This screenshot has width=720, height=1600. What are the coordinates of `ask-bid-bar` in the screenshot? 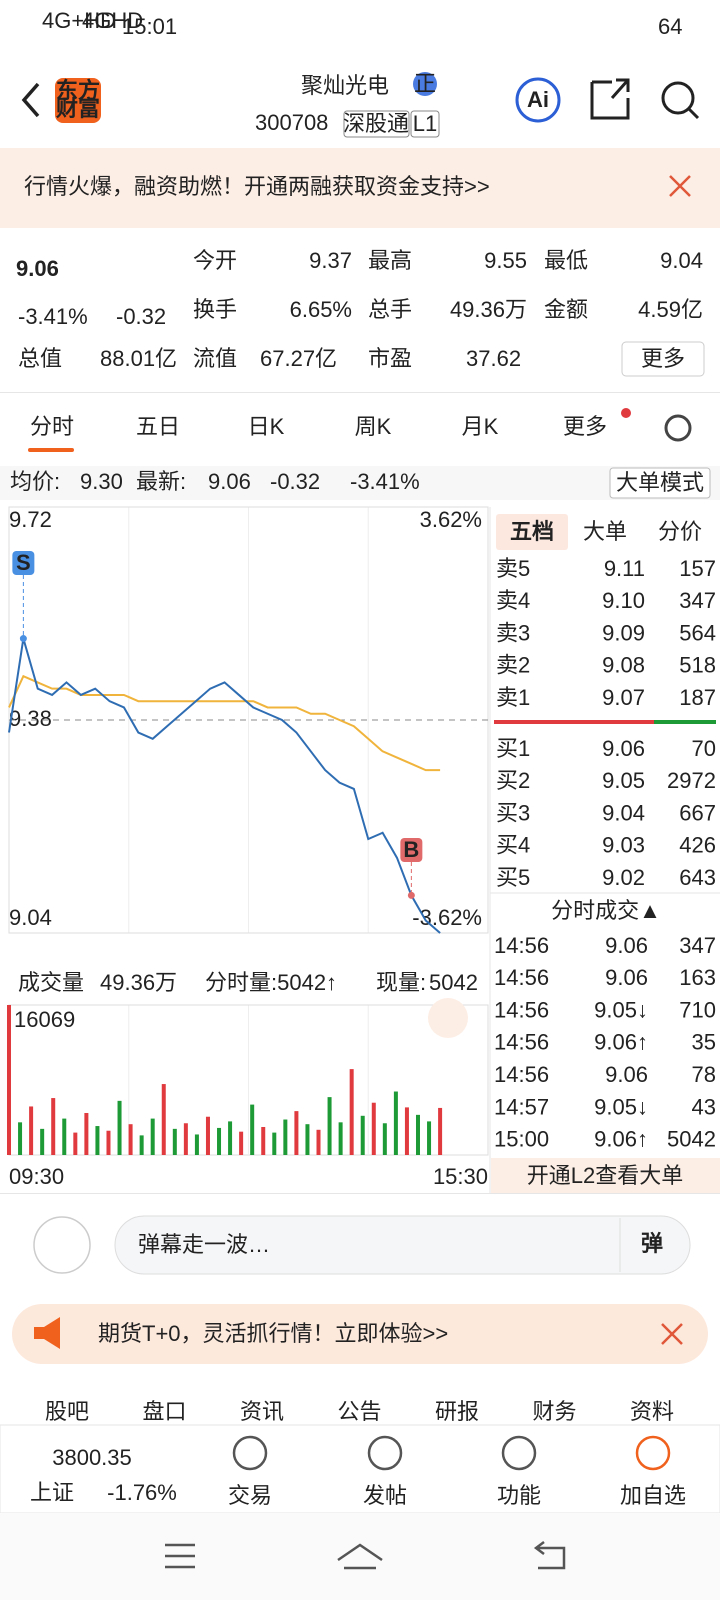 It's located at (574, 722).